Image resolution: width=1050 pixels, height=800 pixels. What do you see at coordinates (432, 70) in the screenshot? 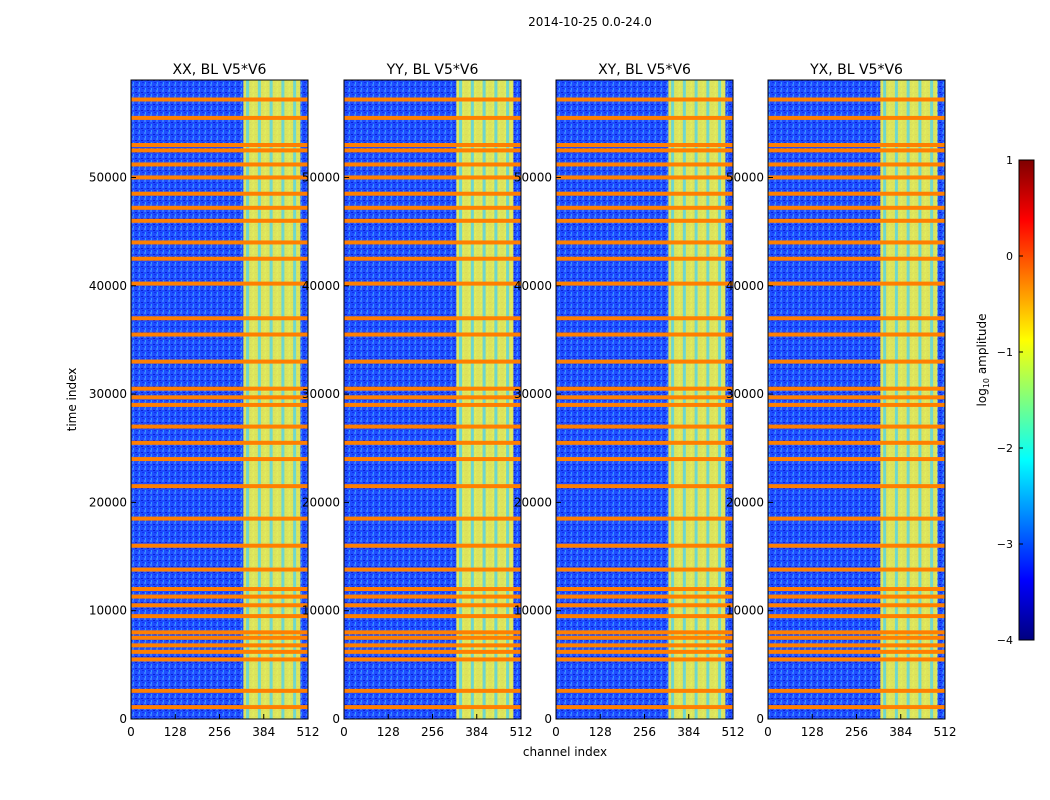
I see `panel-title: YY, BL V5*V6` at bounding box center [432, 70].